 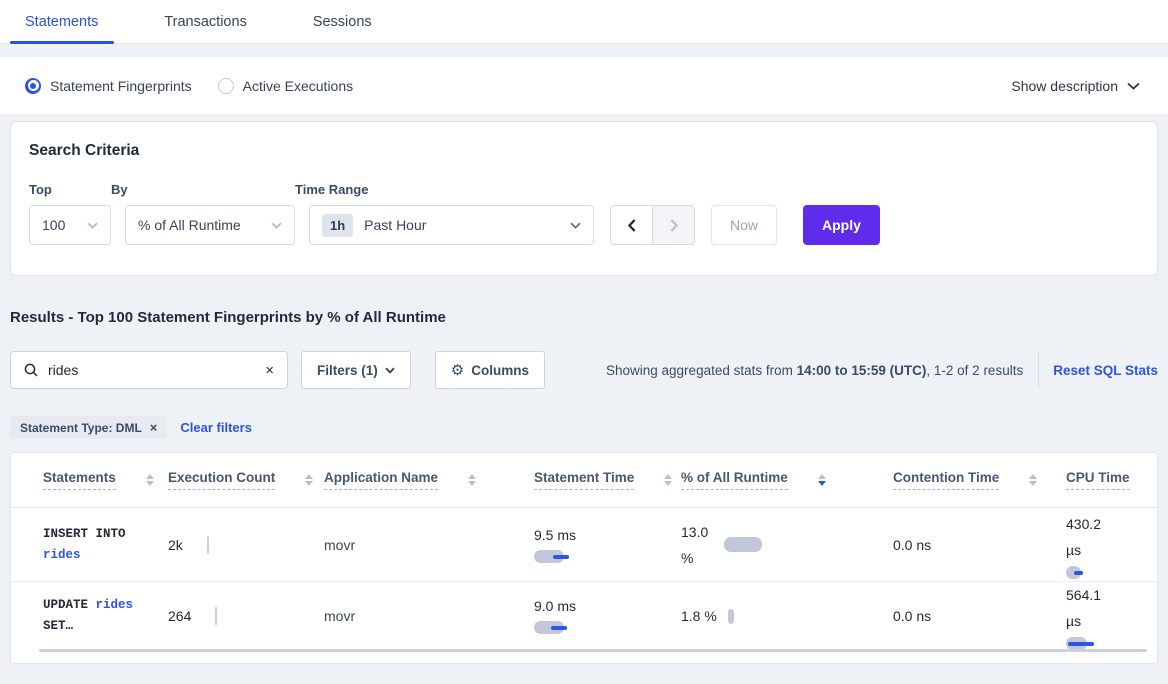 I want to click on cpu-time-cell: 564.1 µs, so click(x=1111, y=616).